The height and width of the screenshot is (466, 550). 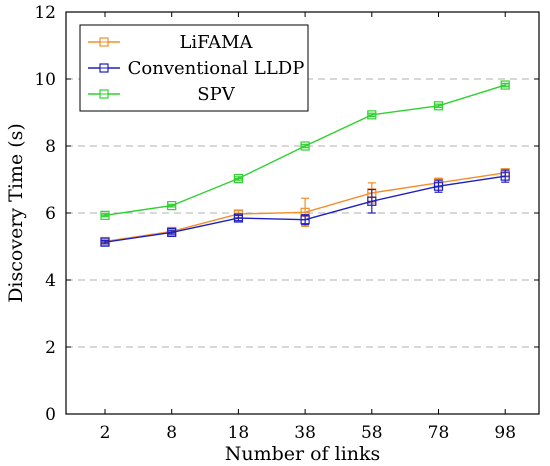 I want to click on y-tick-label: 0, so click(x=50, y=415).